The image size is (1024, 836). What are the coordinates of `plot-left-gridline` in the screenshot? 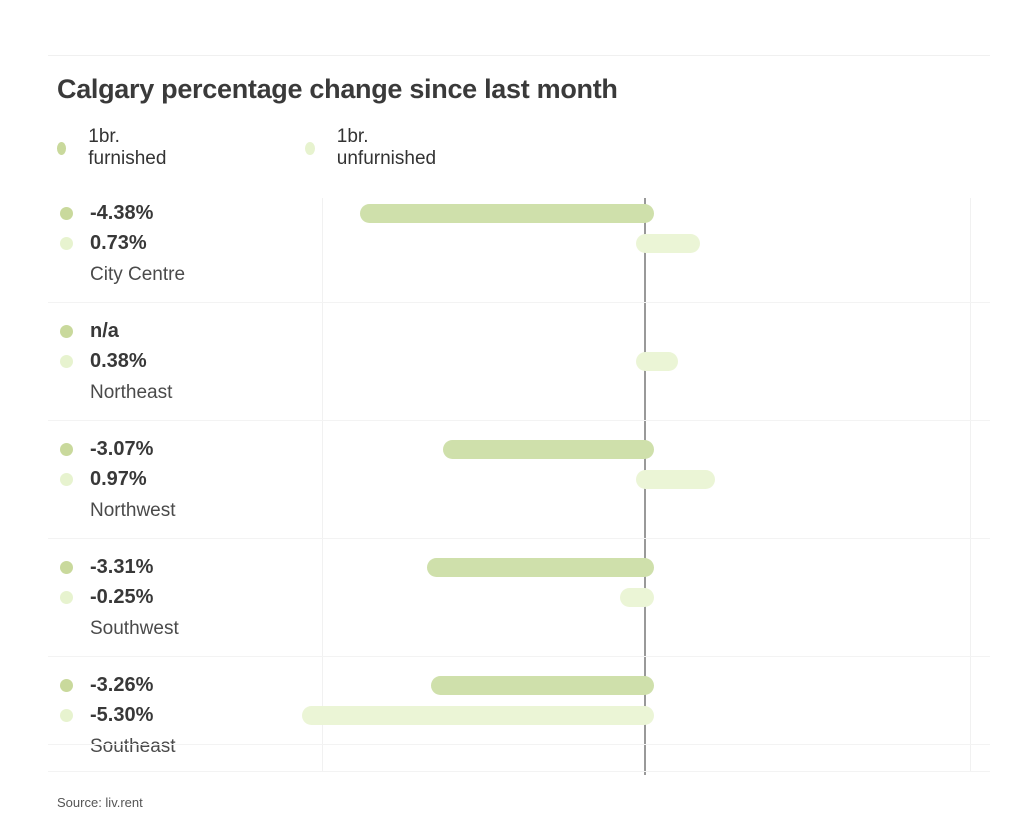 It's located at (322, 485).